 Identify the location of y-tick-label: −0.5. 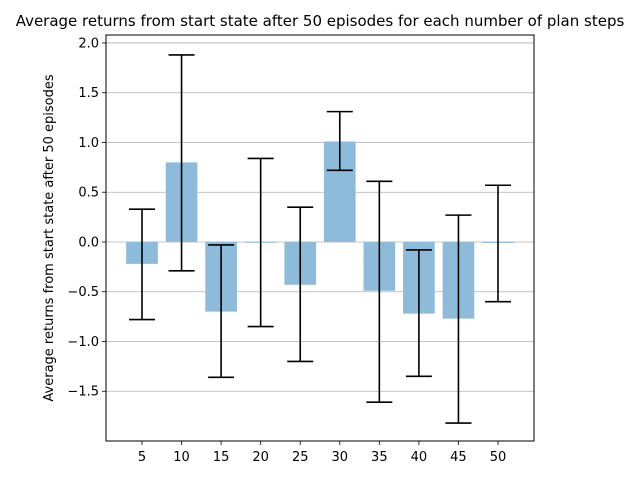
(83, 292).